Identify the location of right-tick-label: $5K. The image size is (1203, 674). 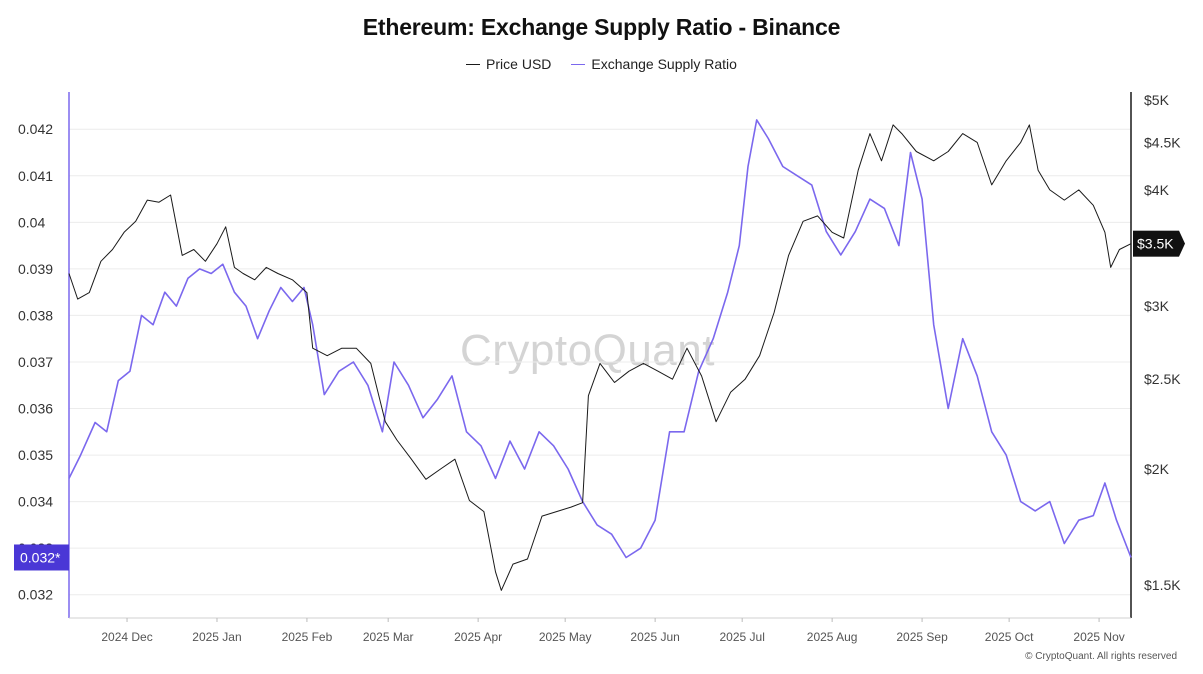
(1157, 100).